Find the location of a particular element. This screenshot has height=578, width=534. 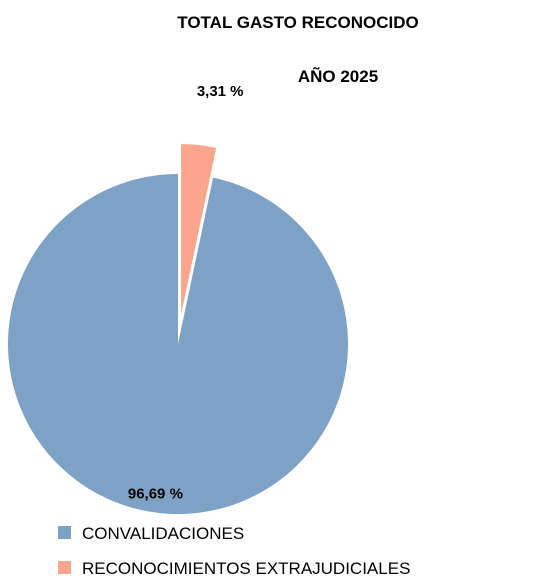

chart-title: TOTAL GASTO RECONOCIDO is located at coordinates (297, 22).